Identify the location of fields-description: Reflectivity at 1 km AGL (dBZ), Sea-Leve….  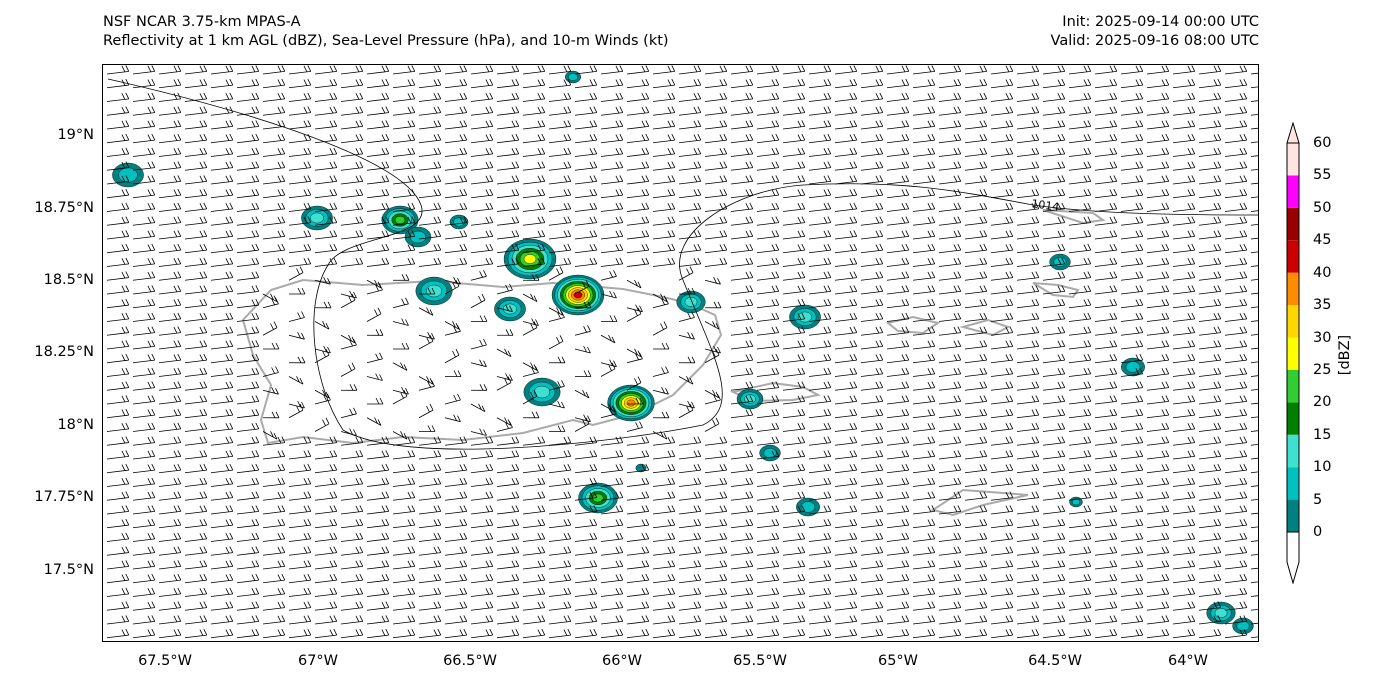
(386, 41).